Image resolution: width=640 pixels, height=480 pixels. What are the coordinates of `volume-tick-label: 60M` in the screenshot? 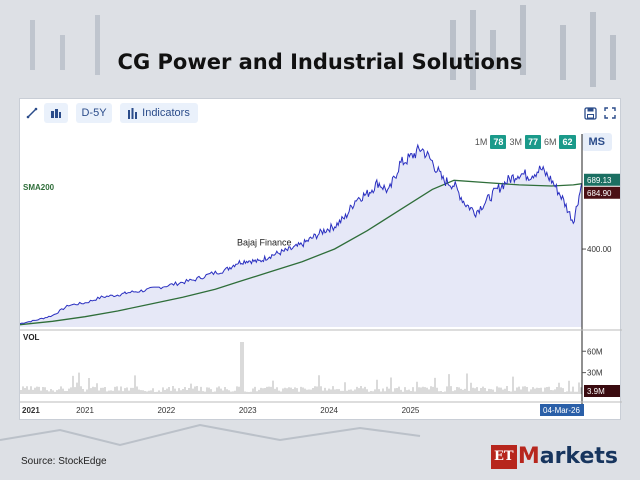 It's located at (595, 351).